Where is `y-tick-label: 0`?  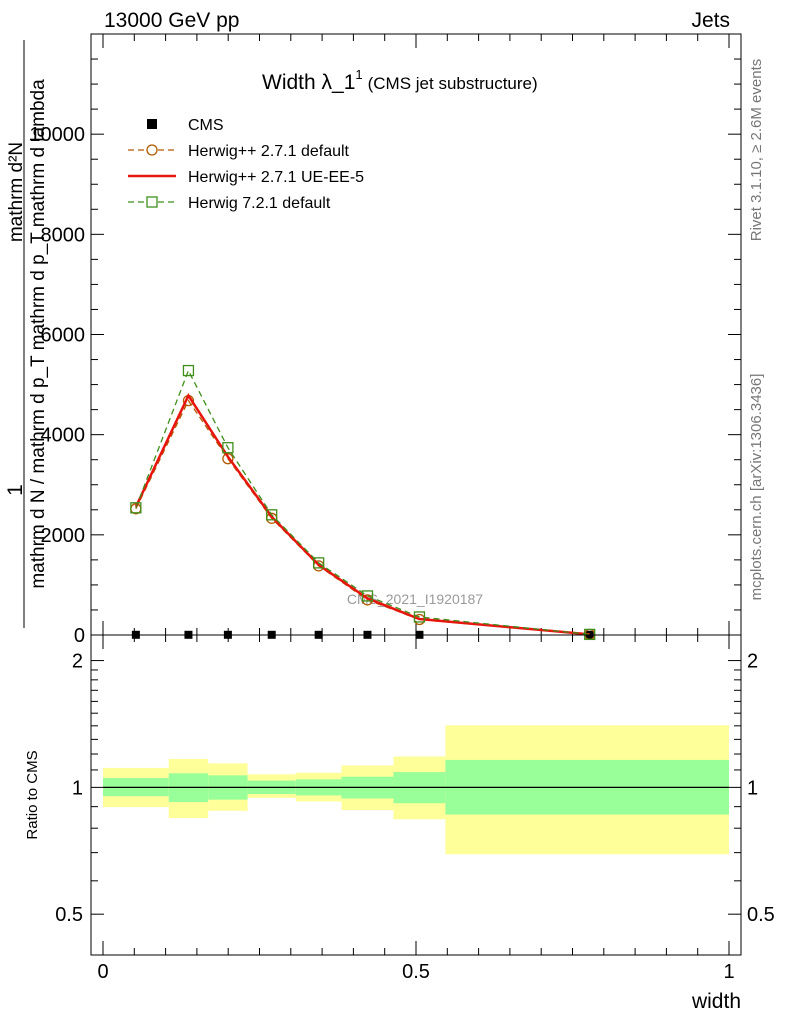
y-tick-label: 0 is located at coordinates (79, 636).